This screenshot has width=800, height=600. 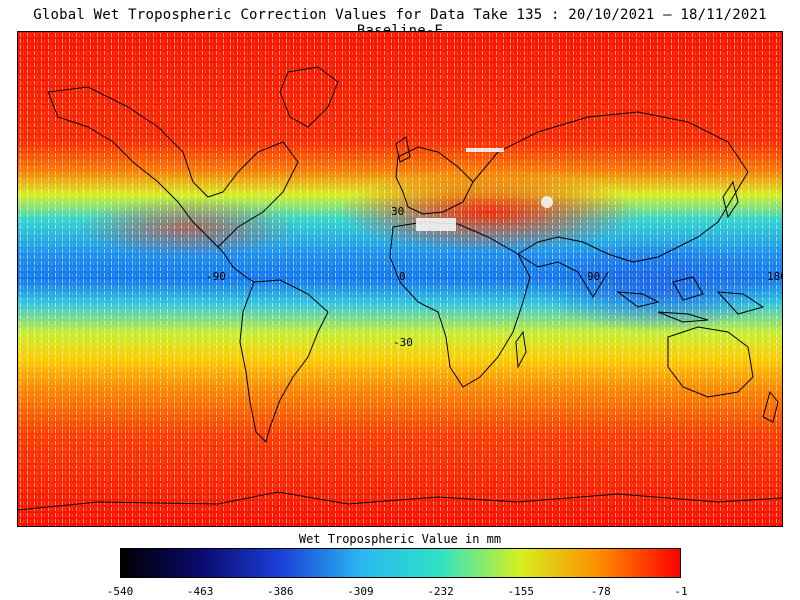 What do you see at coordinates (563, 275) in the screenshot?
I see `india-coast` at bounding box center [563, 275].